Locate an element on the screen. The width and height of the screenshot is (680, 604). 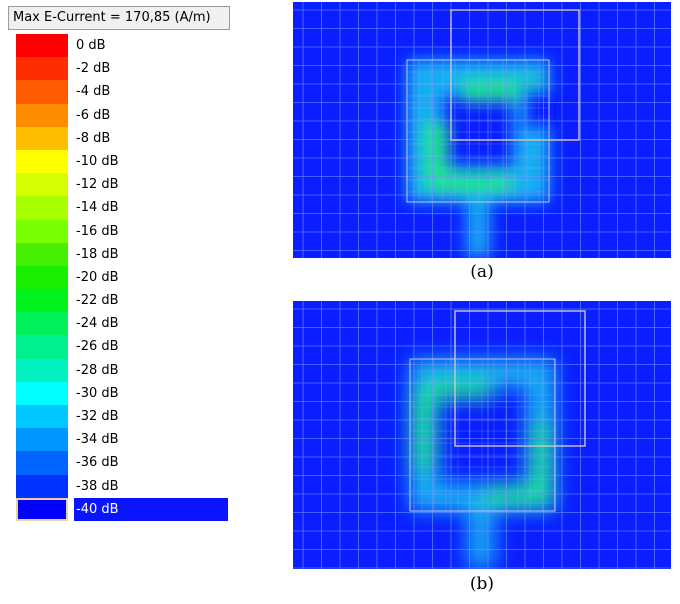
legend-label: -20 dB is located at coordinates (97, 277).